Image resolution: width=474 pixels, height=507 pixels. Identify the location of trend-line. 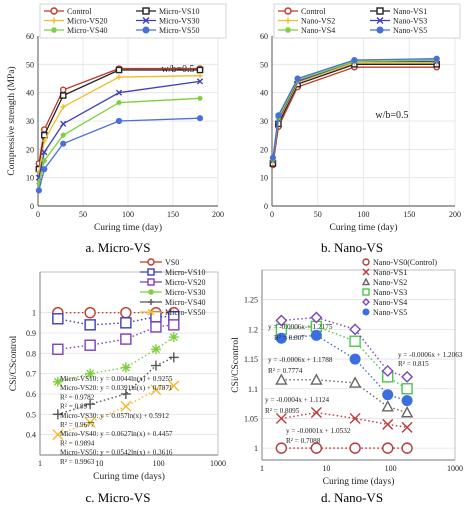
(344, 396).